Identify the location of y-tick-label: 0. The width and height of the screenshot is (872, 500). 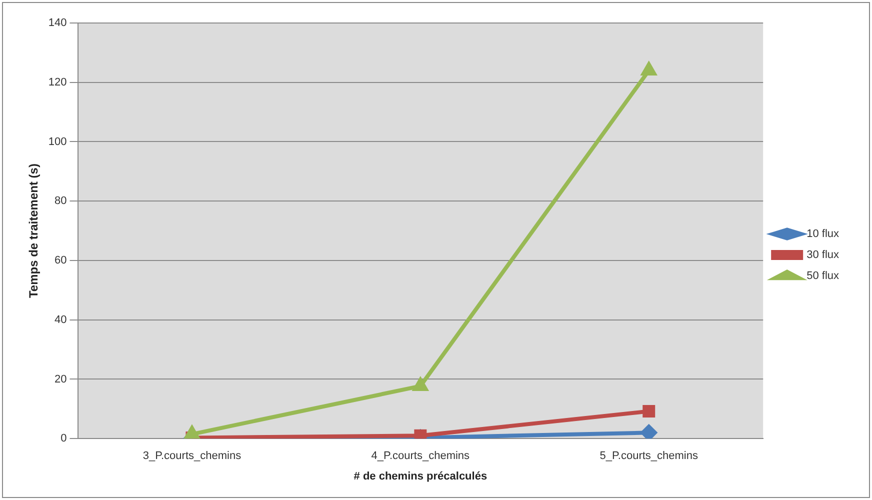
(63, 438).